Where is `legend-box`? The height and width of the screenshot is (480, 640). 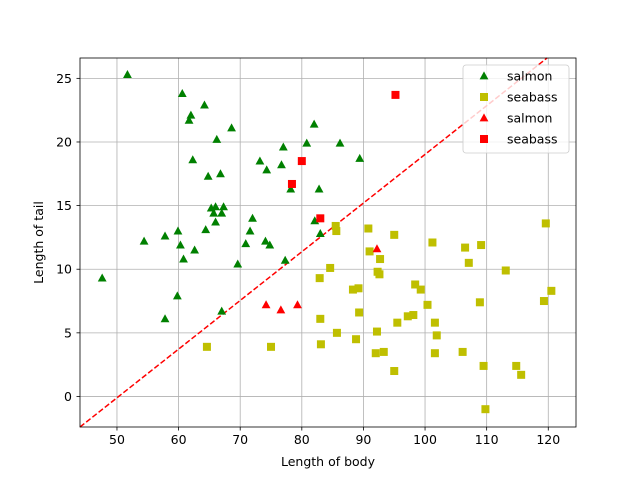 legend-box is located at coordinates (516, 109).